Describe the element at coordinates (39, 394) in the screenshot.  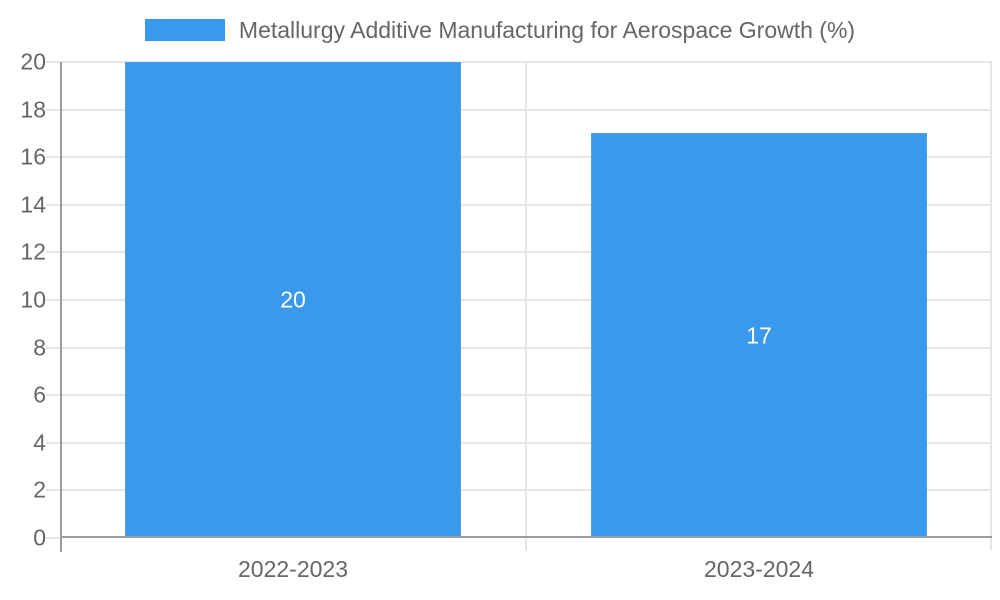
I see `y-tick-label: 6` at that location.